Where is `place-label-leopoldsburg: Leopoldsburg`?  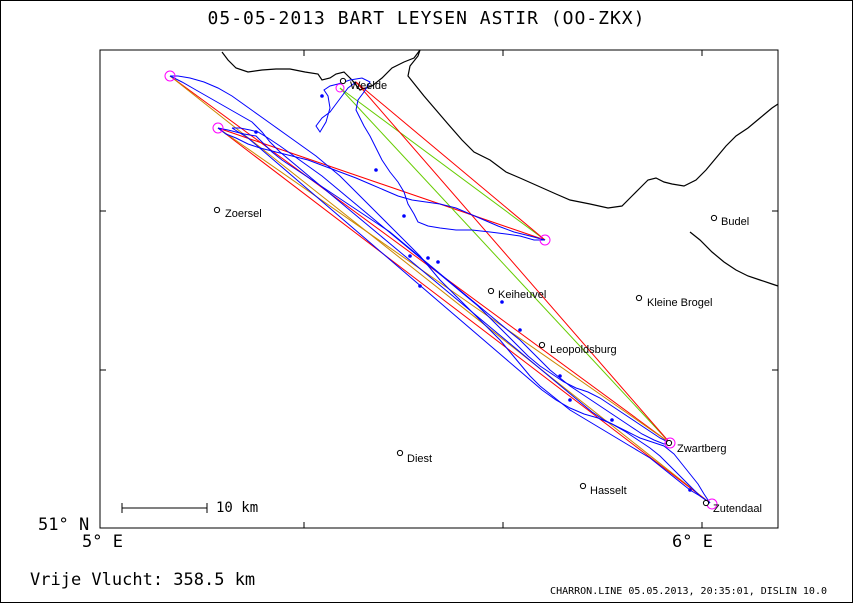
place-label-leopoldsburg: Leopoldsburg is located at coordinates (583, 350).